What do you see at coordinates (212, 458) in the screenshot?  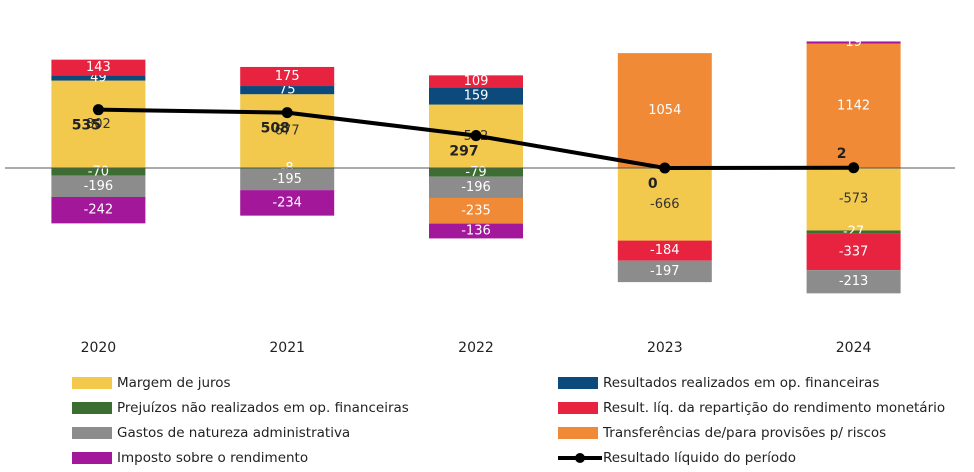 I see `legend-label: Imposto sobre o rendimento` at bounding box center [212, 458].